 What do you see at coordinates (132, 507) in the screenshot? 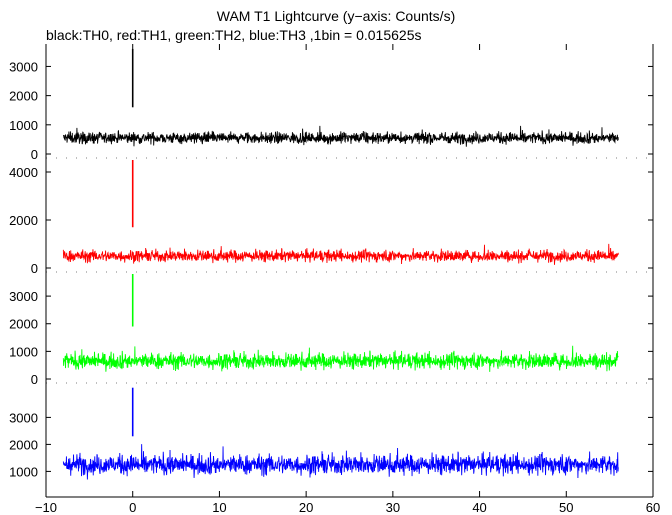
I see `x-tick-label: 0` at bounding box center [132, 507].